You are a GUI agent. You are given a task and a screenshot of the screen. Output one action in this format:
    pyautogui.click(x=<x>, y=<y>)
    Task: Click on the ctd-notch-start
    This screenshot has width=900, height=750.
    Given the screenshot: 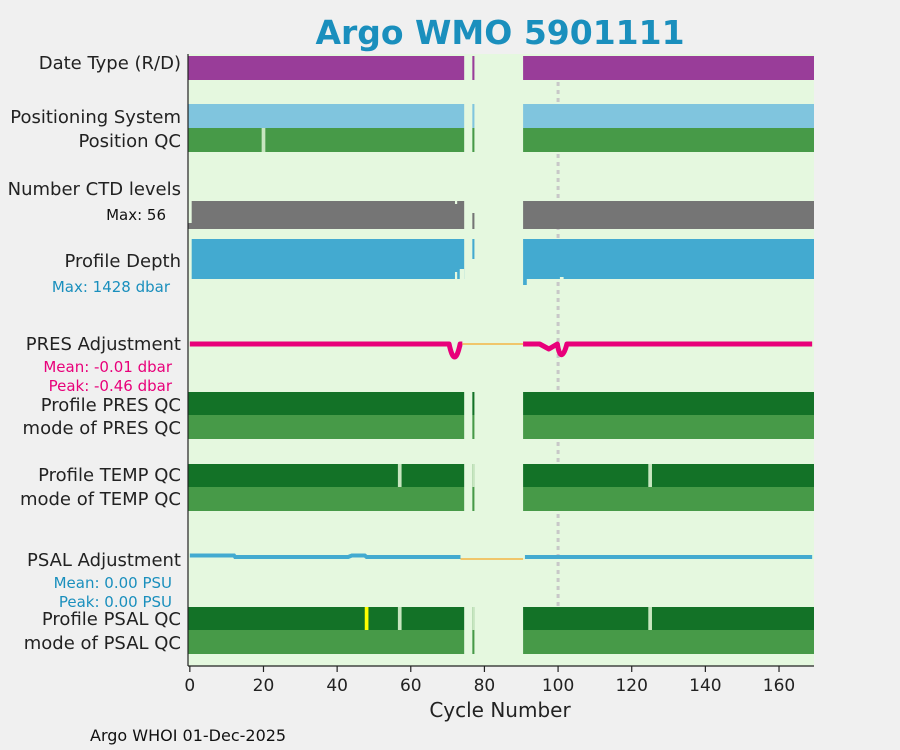 What is the action you would take?
    pyautogui.click(x=190, y=212)
    